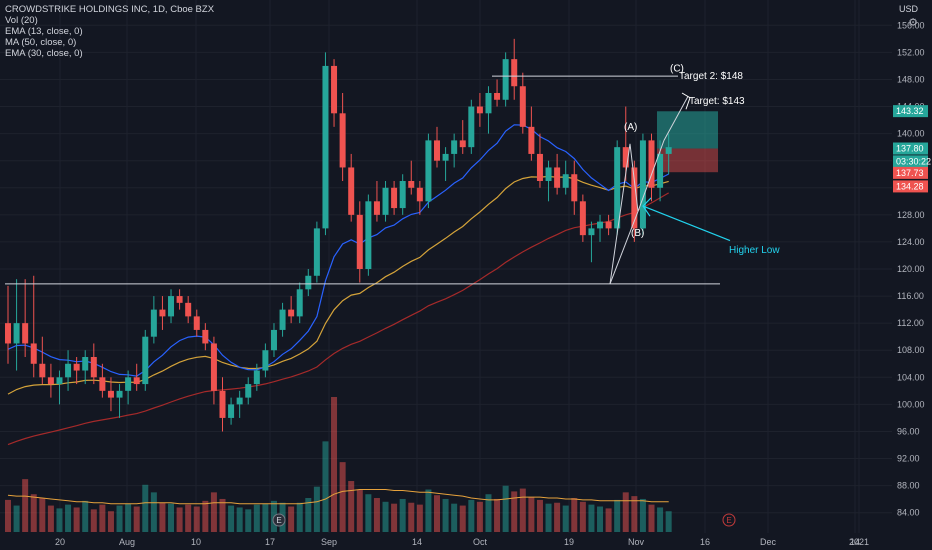  What do you see at coordinates (44, 31) in the screenshot?
I see `legend-ema13: EMA (13, close, 0)` at bounding box center [44, 31].